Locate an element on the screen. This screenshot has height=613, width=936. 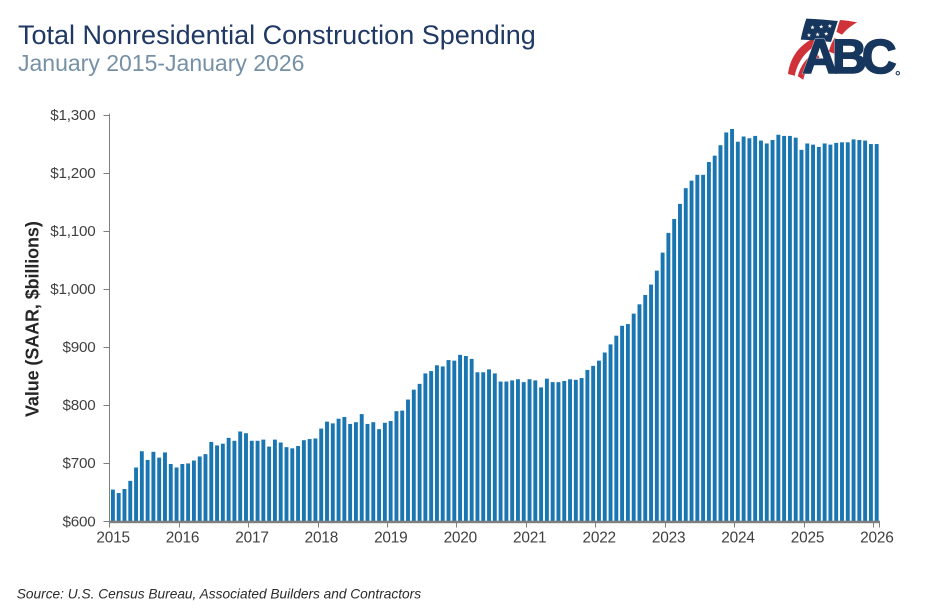
svg-text: $900 is located at coordinates (79, 347).